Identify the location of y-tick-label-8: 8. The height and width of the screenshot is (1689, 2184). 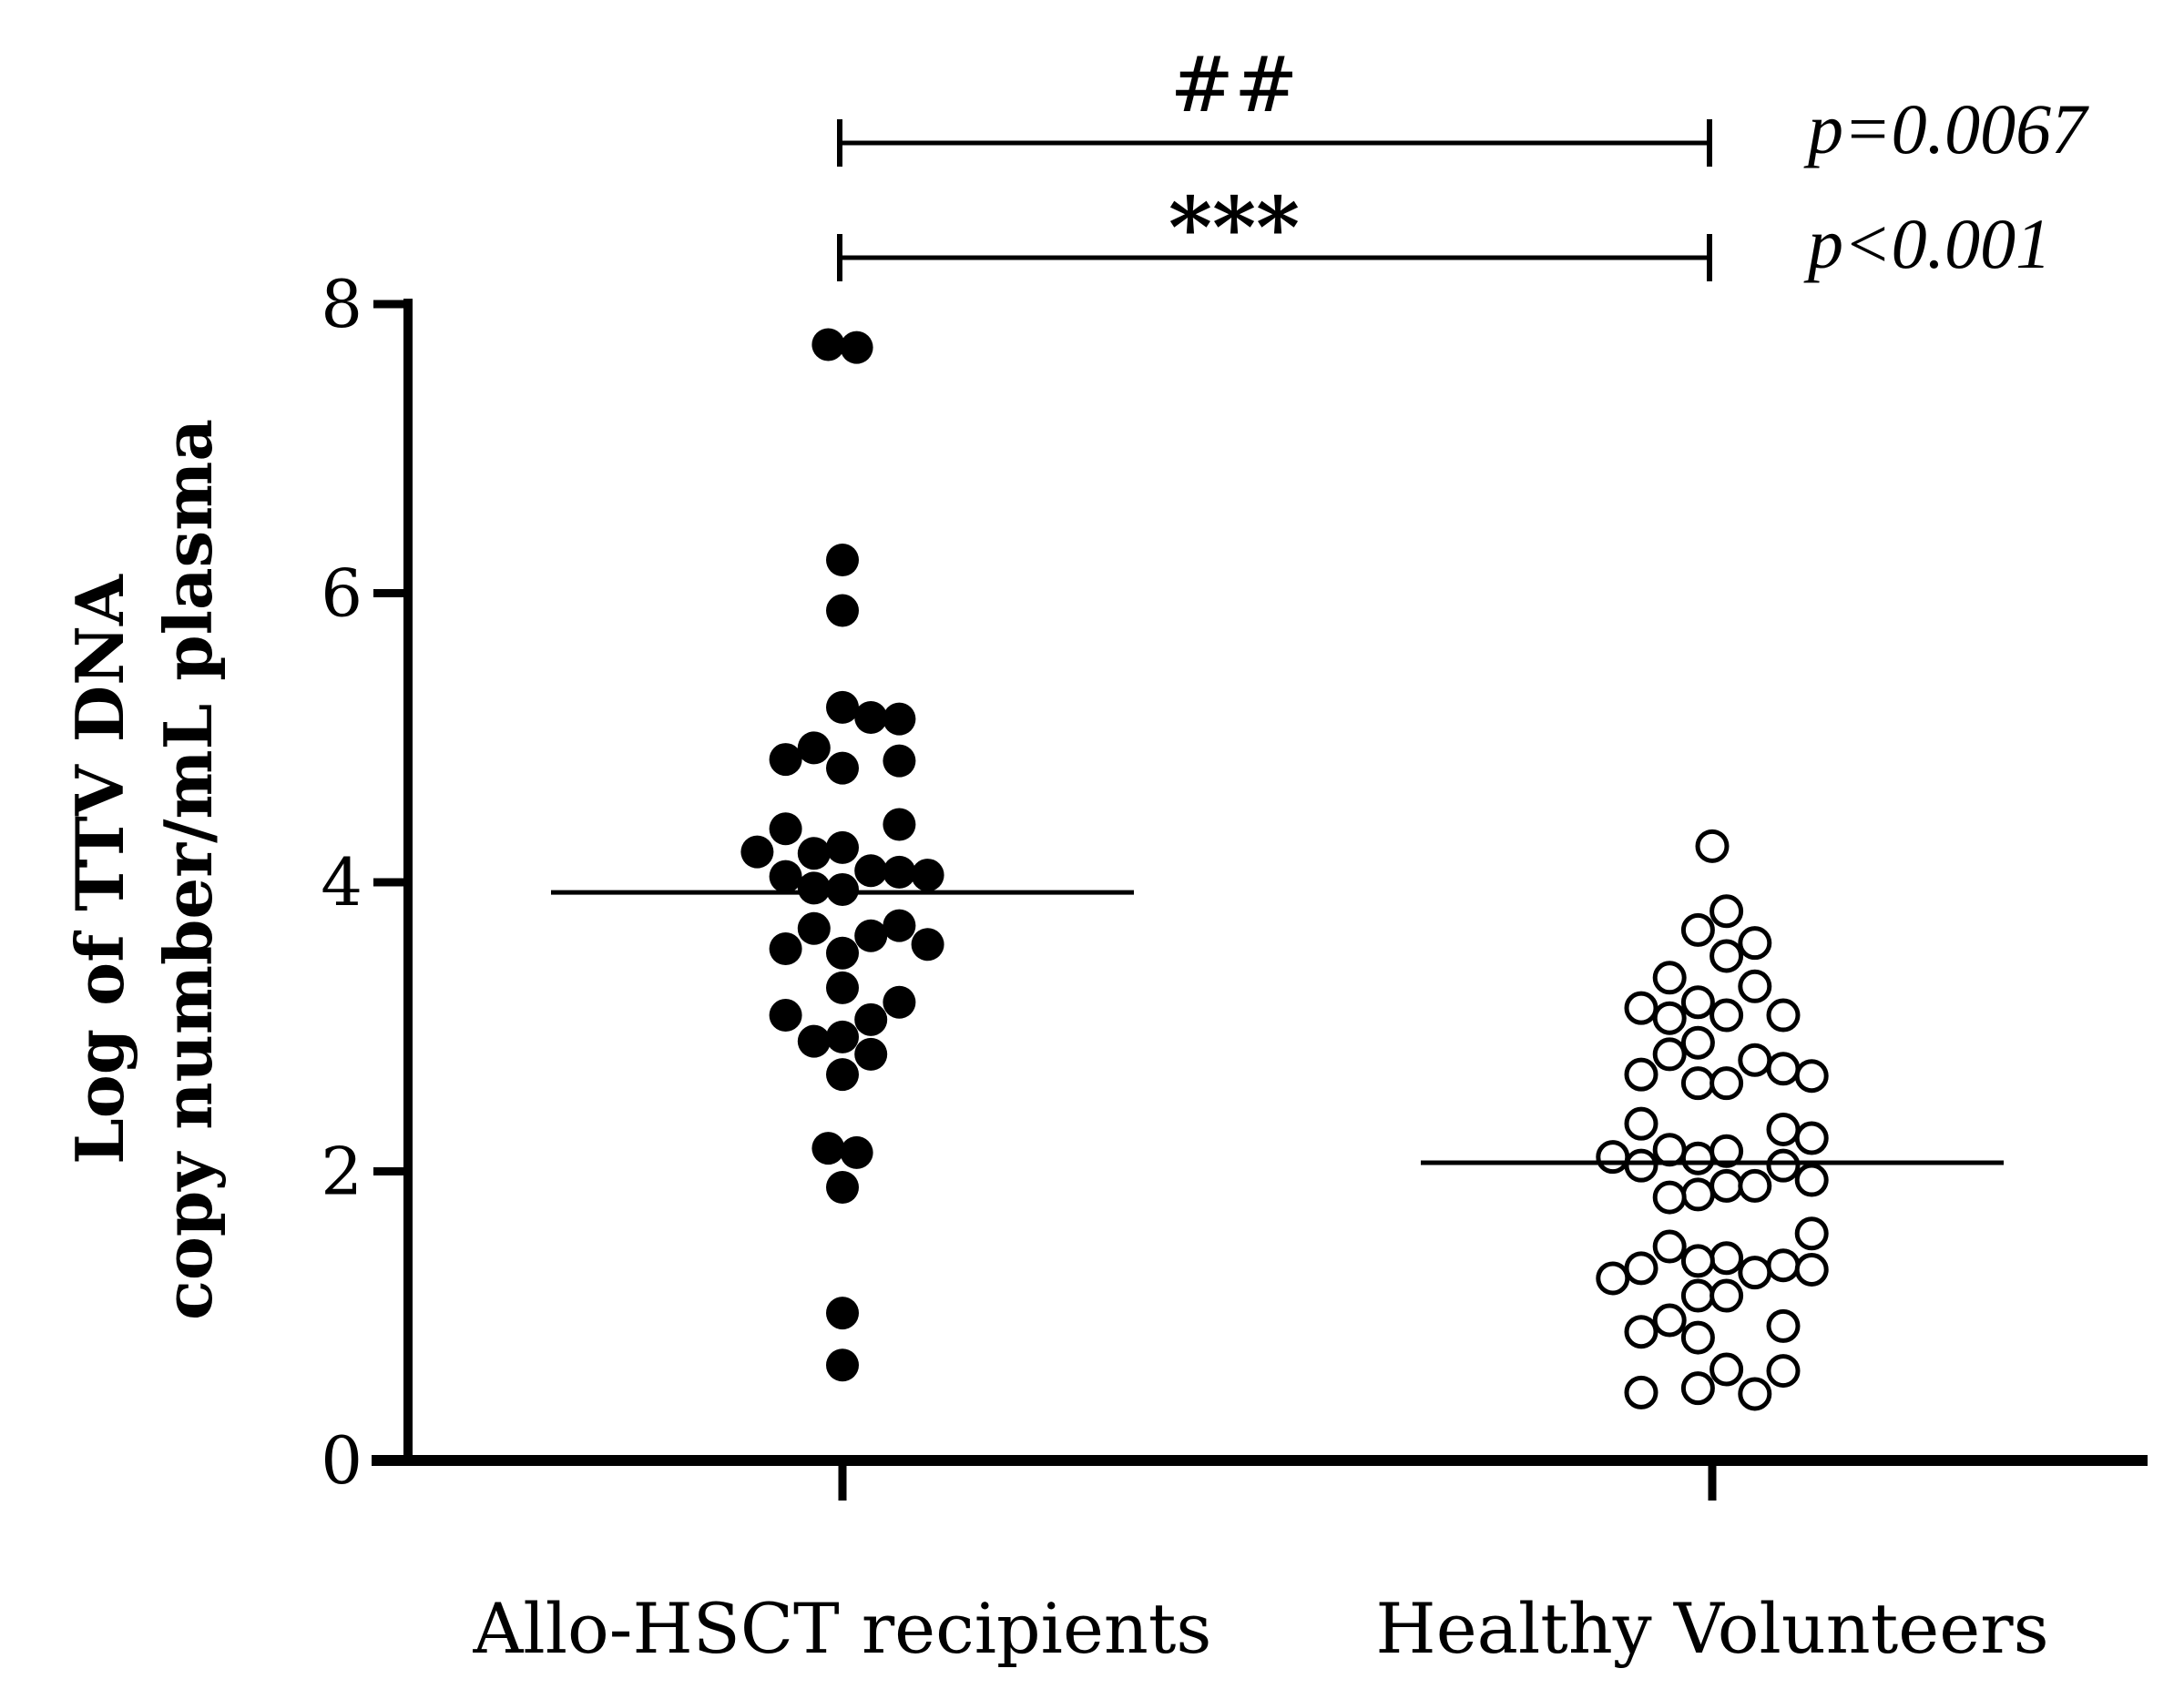
(342, 304).